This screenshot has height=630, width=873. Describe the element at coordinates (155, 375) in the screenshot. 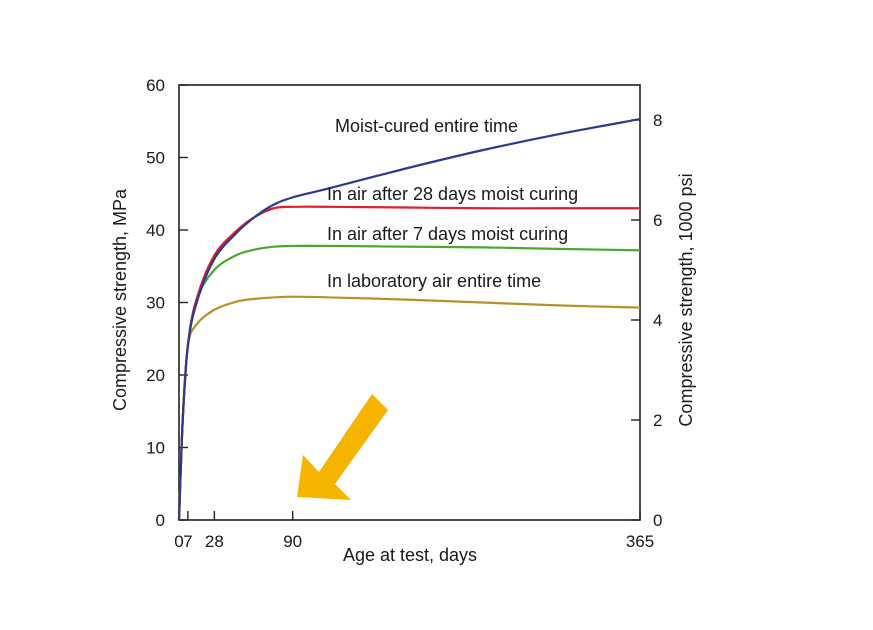

I see `y-tick-label: 20` at that location.